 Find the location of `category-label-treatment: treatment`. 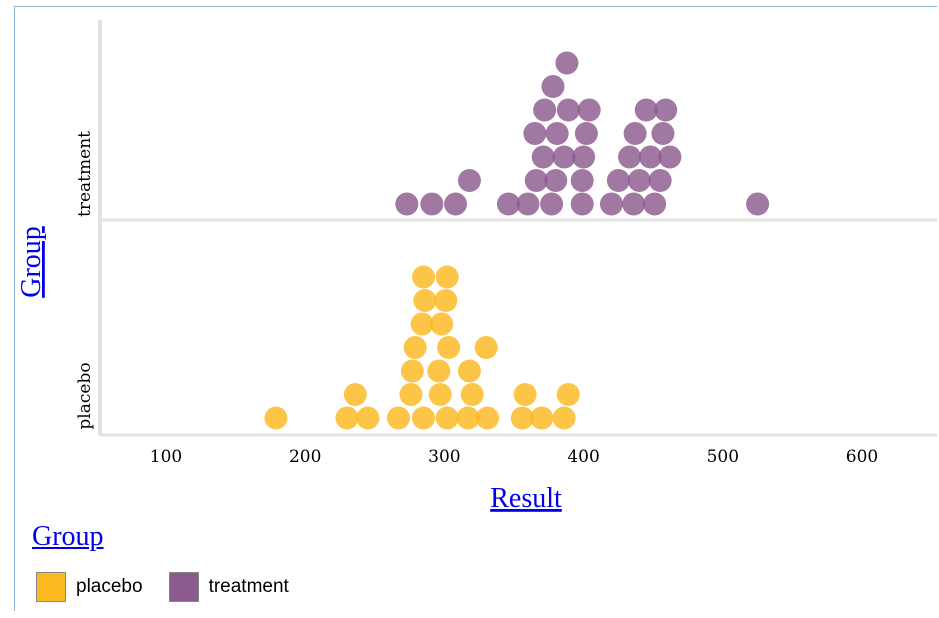

category-label-treatment: treatment is located at coordinates (85, 174).